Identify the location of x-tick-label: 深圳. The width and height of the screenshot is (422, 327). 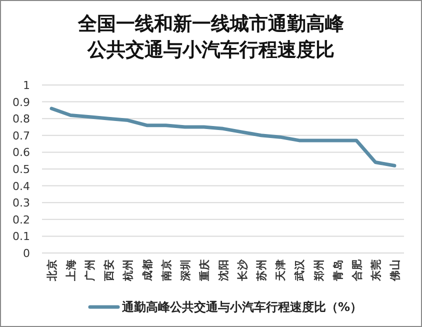
(185, 270).